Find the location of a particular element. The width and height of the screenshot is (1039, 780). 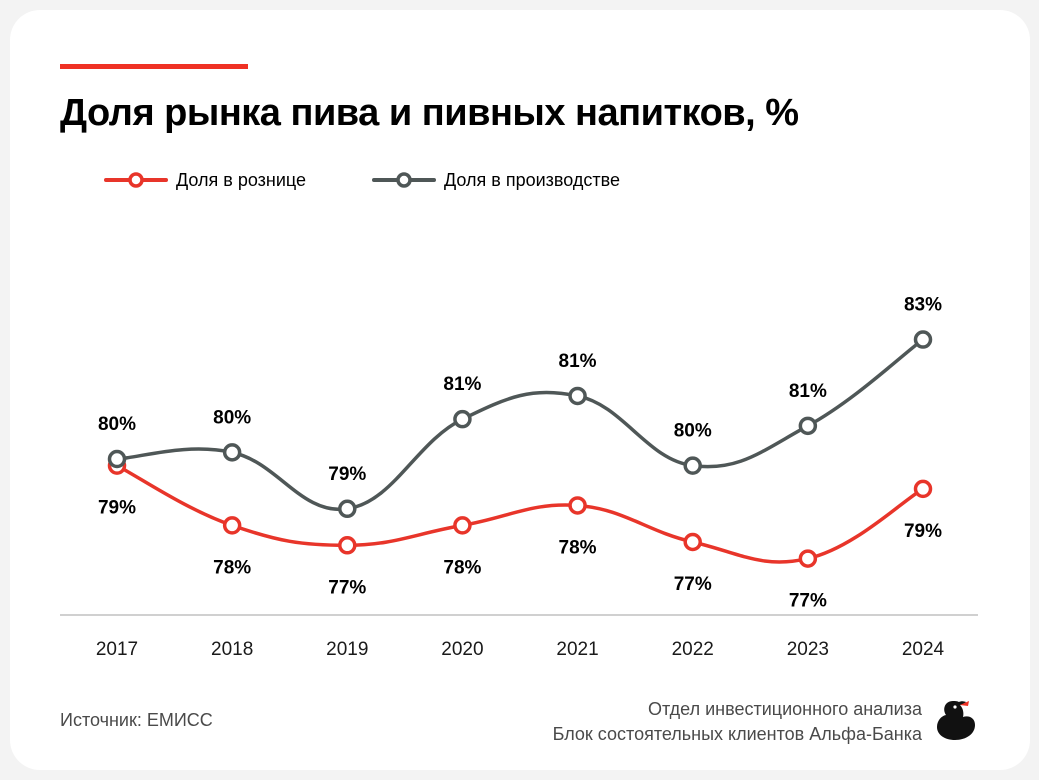

chart-title: Доля рынка пива и пивных напитков, % is located at coordinates (429, 113).